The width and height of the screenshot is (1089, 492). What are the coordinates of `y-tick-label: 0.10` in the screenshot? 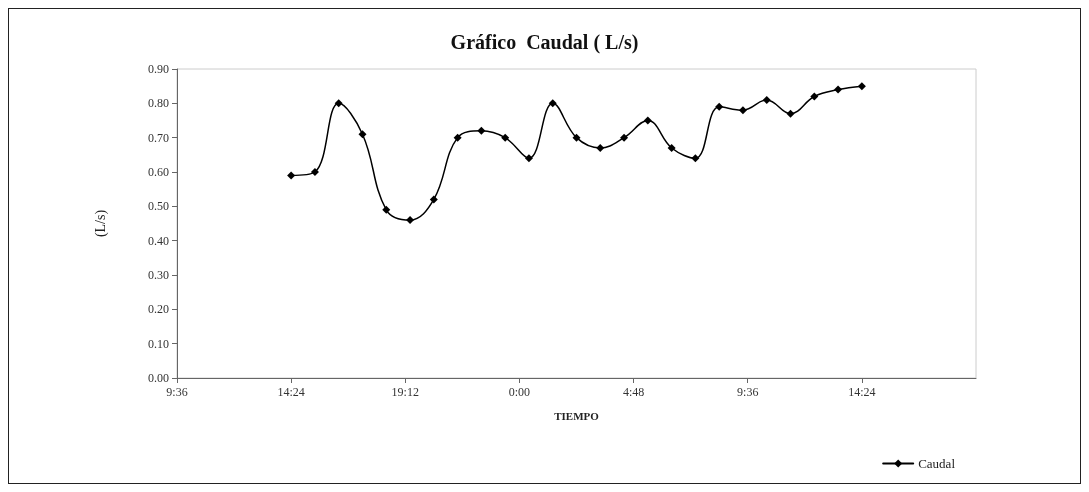 It's located at (158, 343).